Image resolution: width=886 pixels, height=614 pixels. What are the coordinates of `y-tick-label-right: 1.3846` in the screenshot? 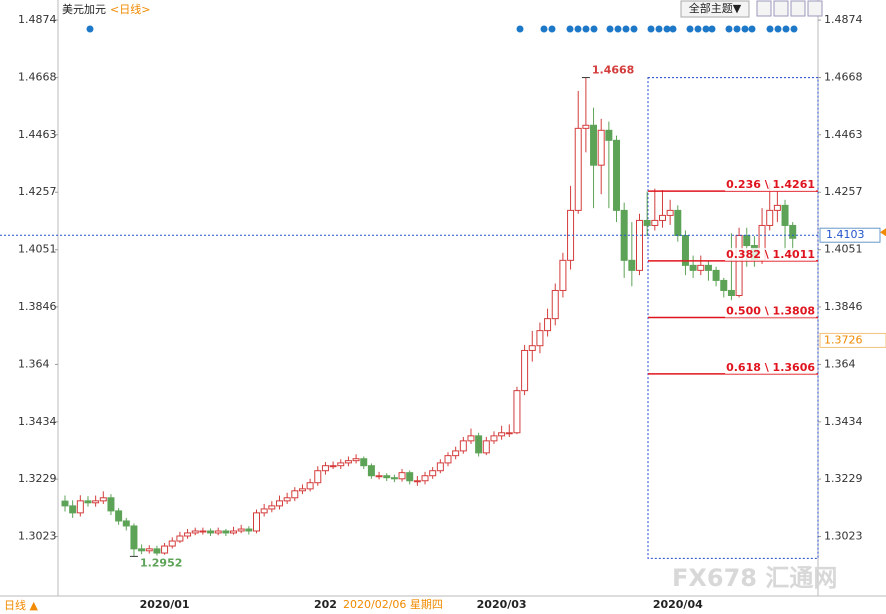 It's located at (843, 306).